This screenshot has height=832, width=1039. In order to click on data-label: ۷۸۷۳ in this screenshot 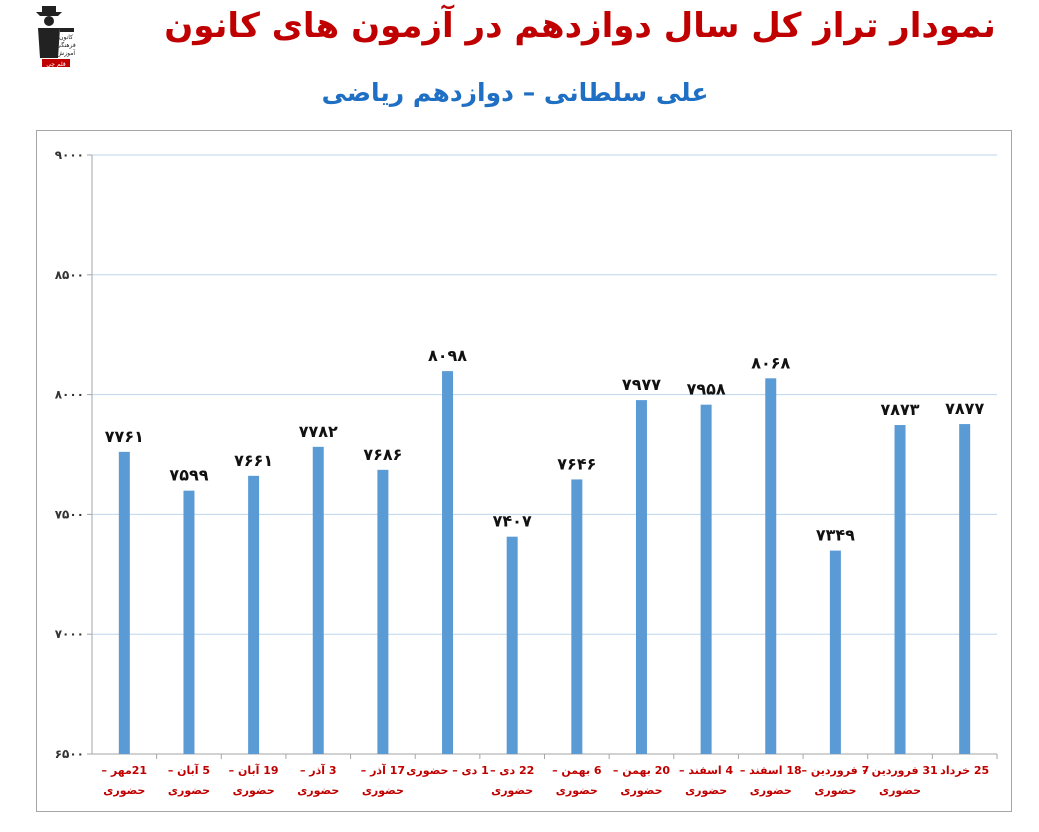, I will do `click(900, 409)`.